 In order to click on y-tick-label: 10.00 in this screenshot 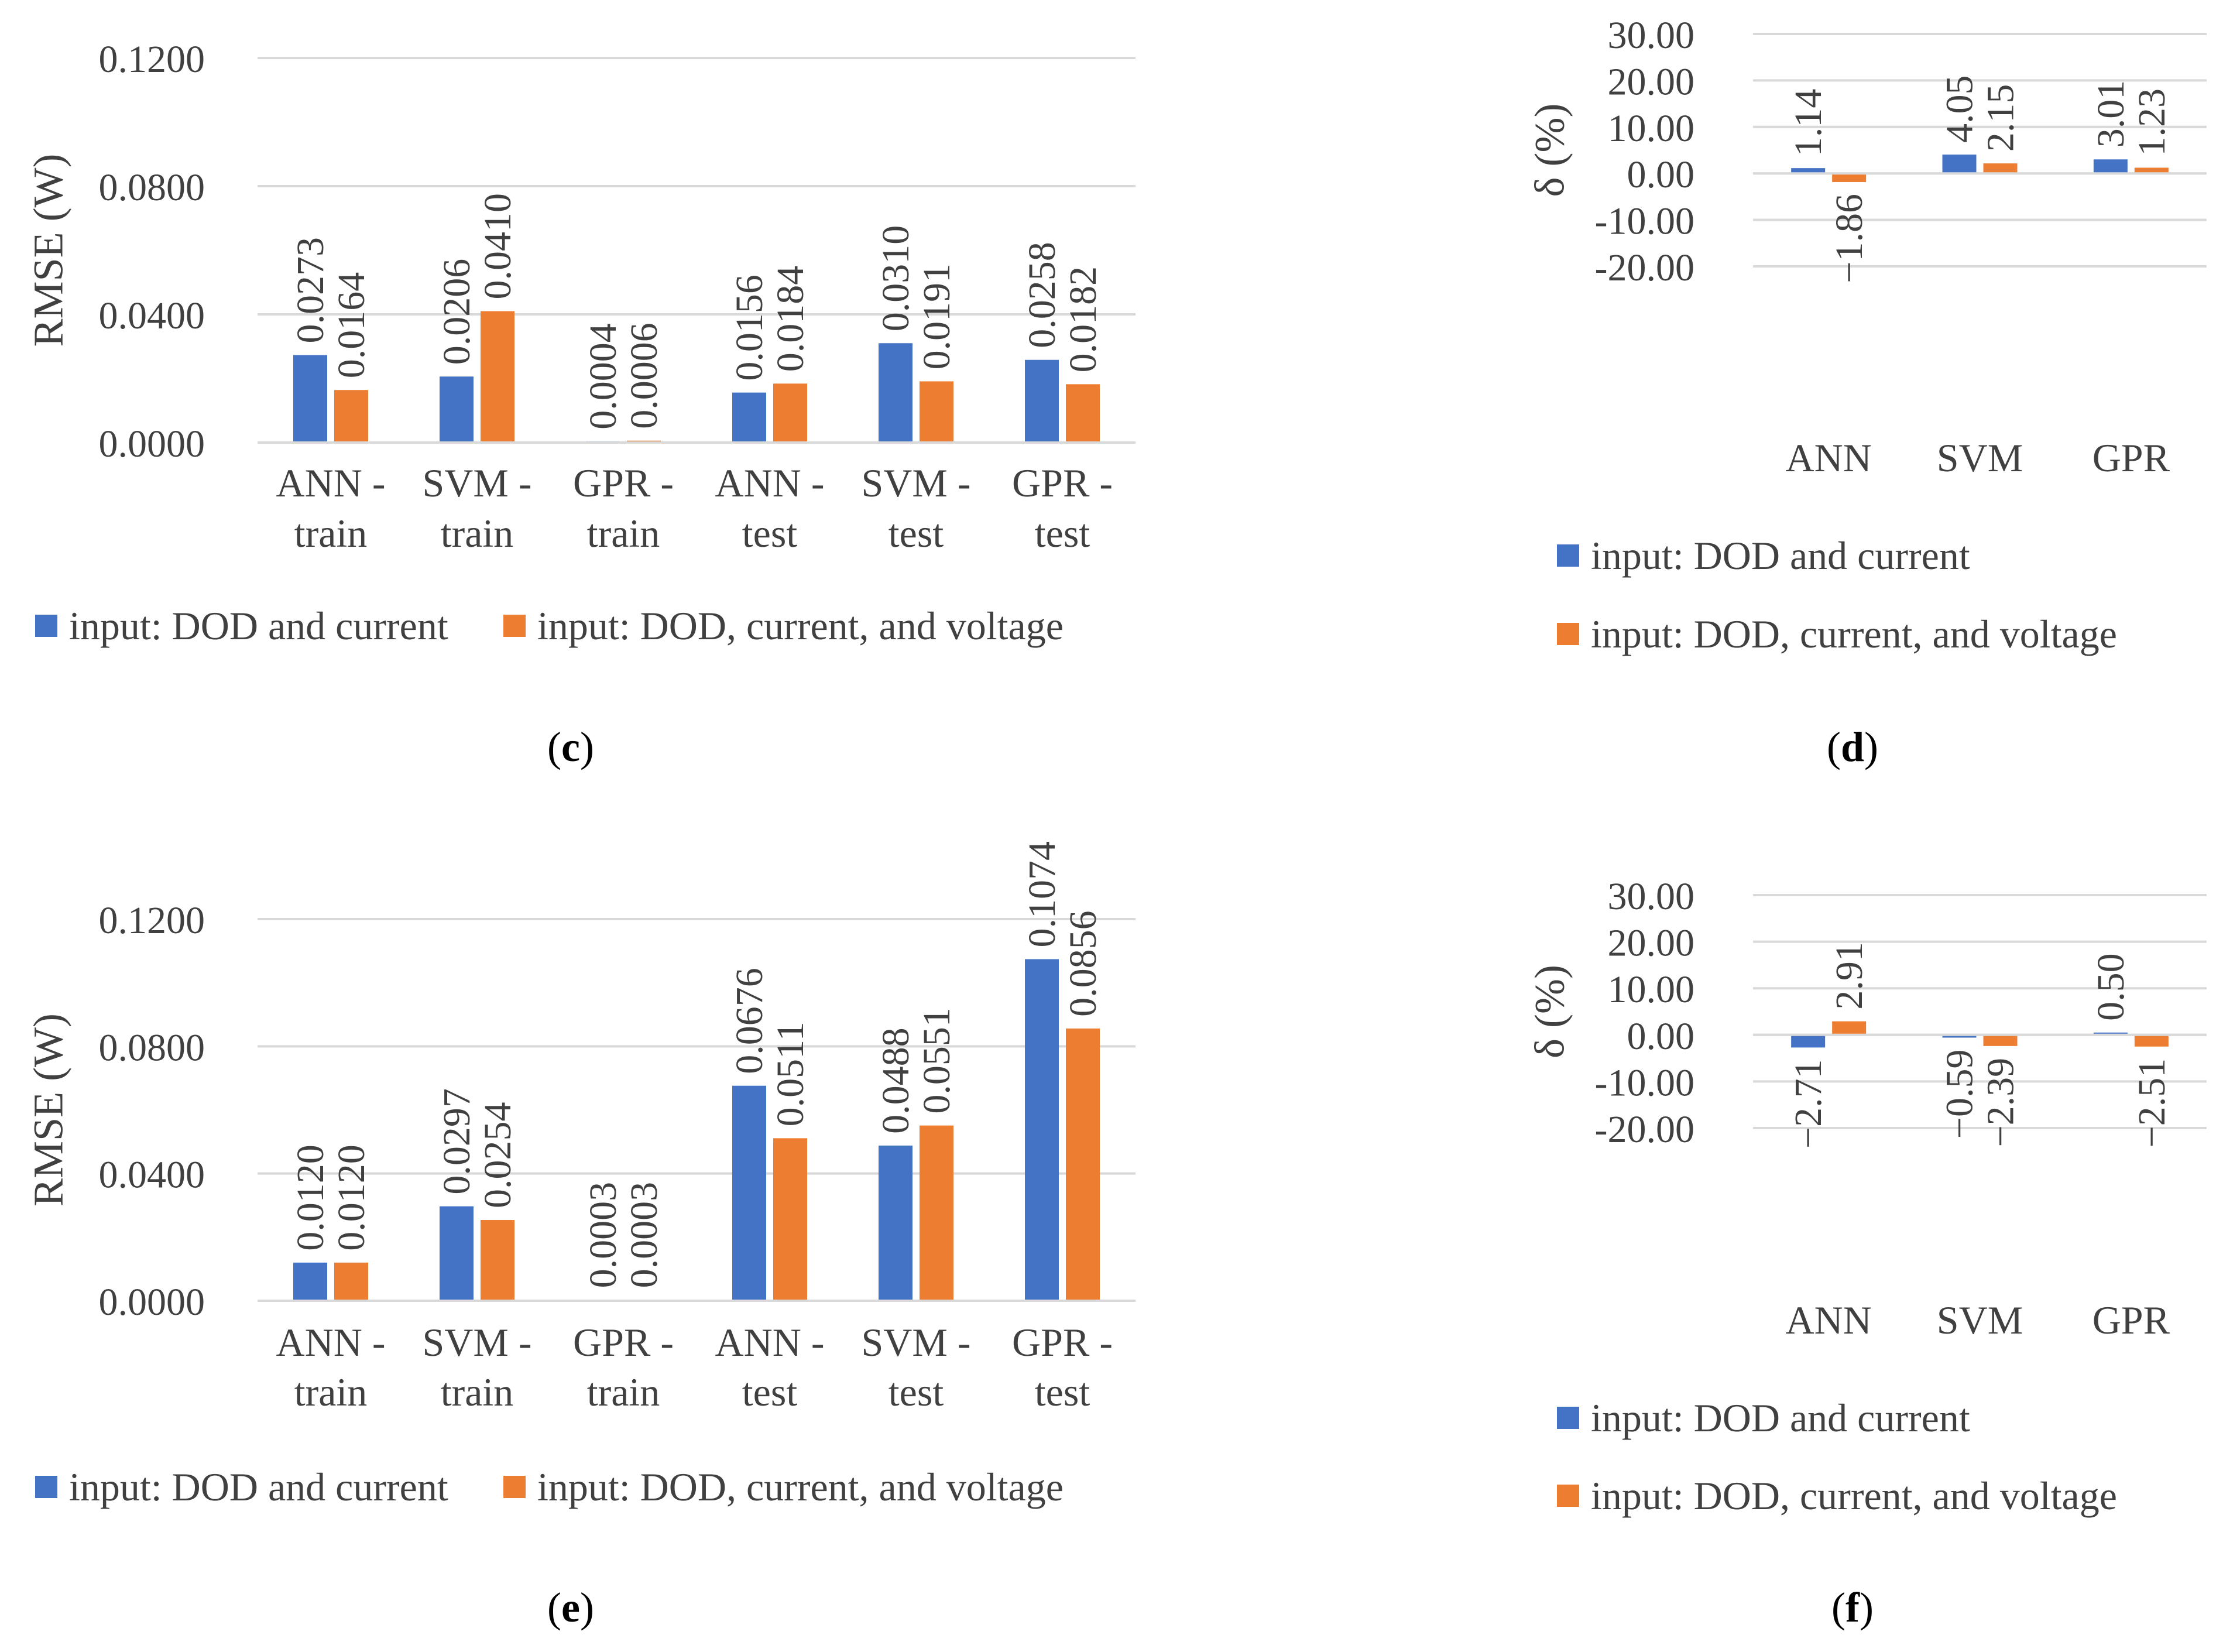, I will do `click(1651, 989)`.